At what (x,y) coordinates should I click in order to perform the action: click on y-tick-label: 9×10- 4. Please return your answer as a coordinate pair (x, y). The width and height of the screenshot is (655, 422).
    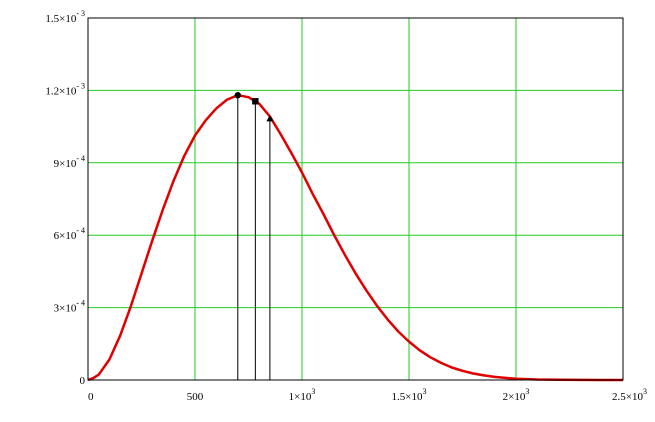
    Looking at the image, I should click on (69, 162).